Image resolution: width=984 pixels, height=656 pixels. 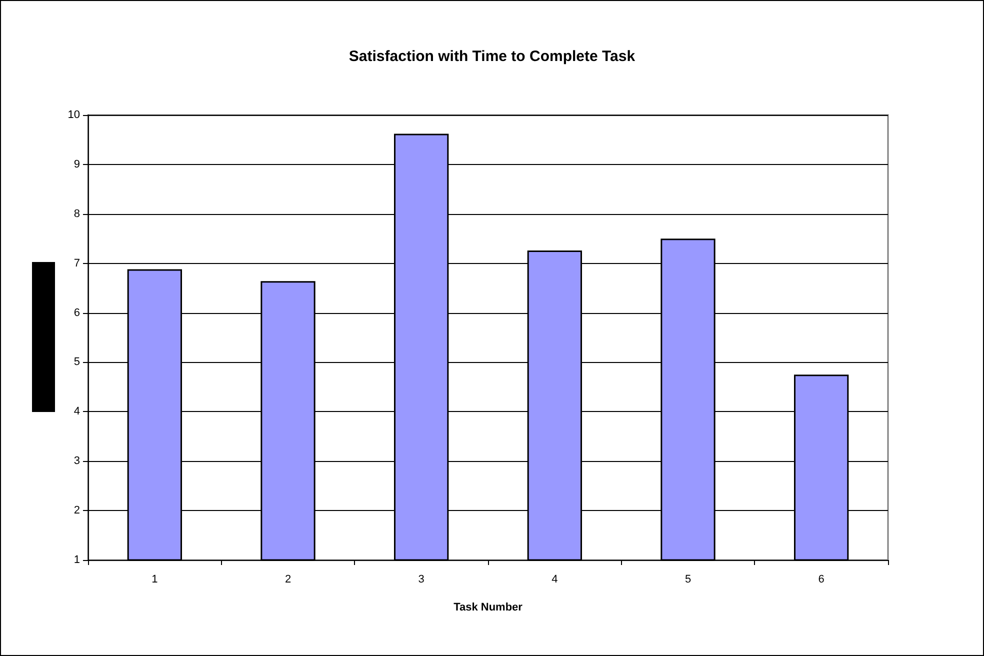 What do you see at coordinates (821, 580) in the screenshot?
I see `x-tick-label: 6` at bounding box center [821, 580].